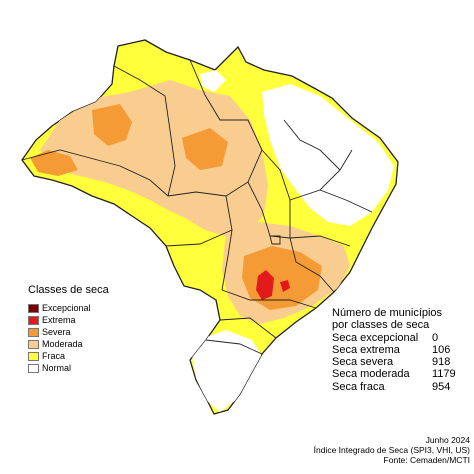 Image resolution: width=474 pixels, height=474 pixels. I want to click on stats-row-excepcional: Seca excepcional 0, so click(397, 338).